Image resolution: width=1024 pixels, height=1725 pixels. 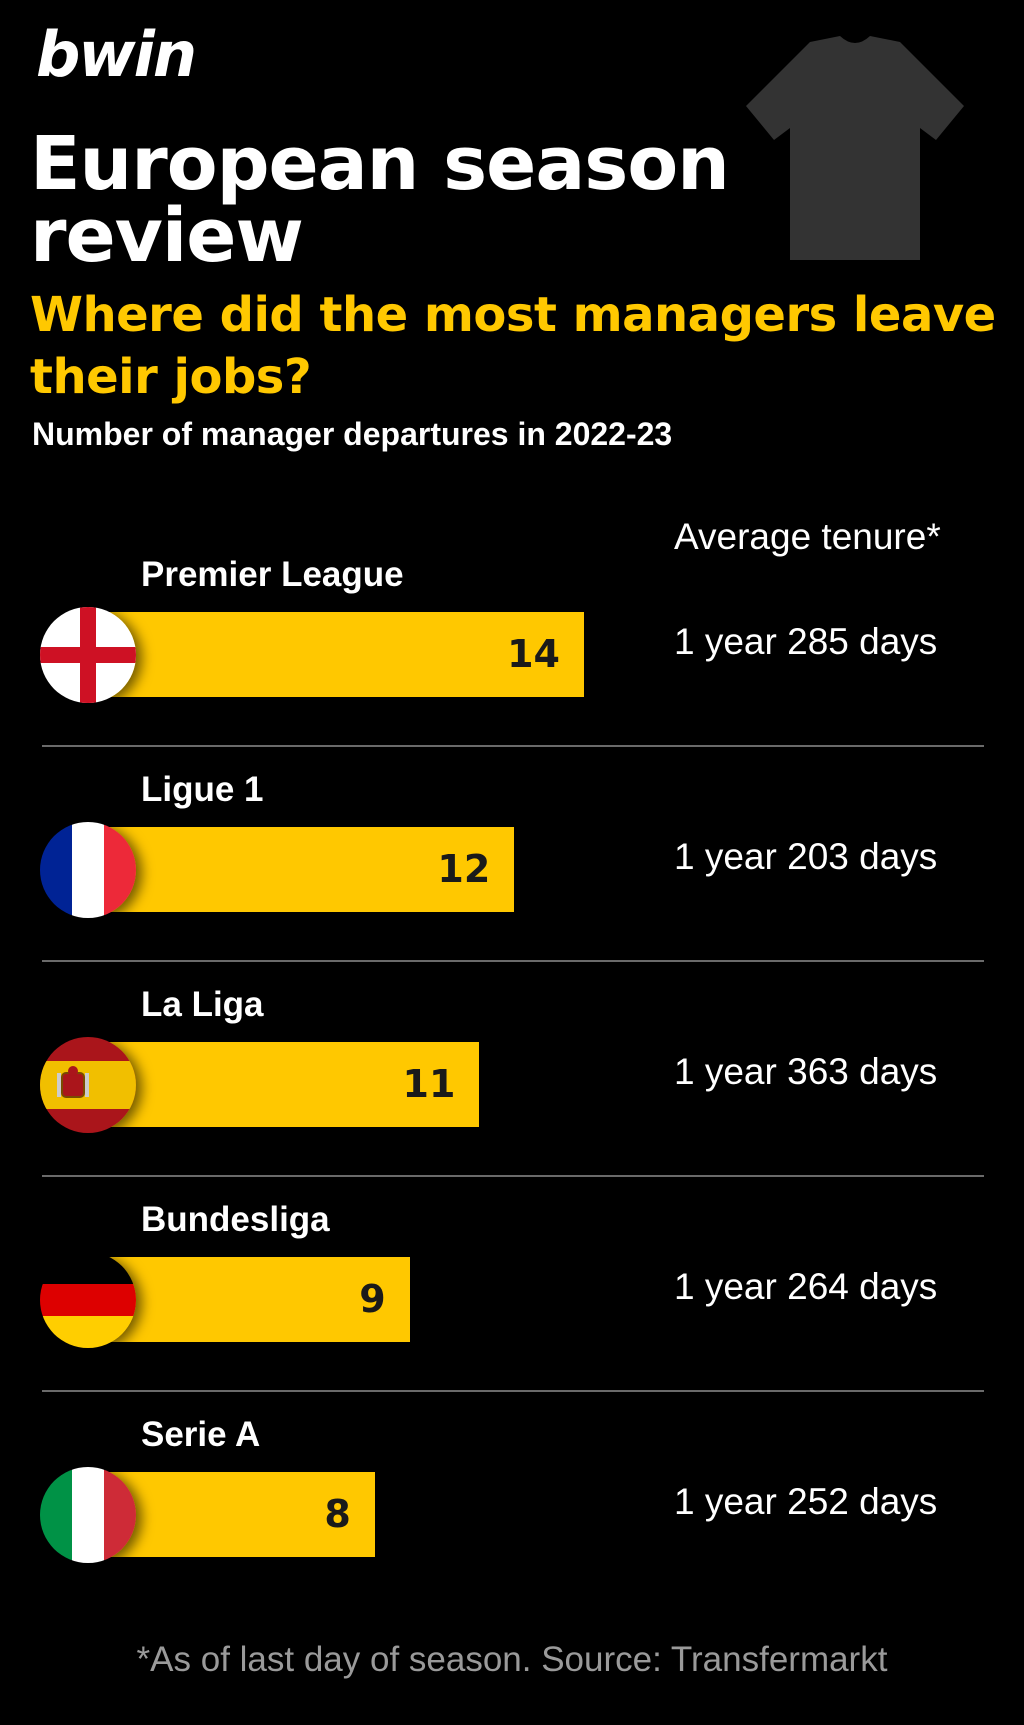 I want to click on bar-value-label: 11, so click(x=429, y=1084).